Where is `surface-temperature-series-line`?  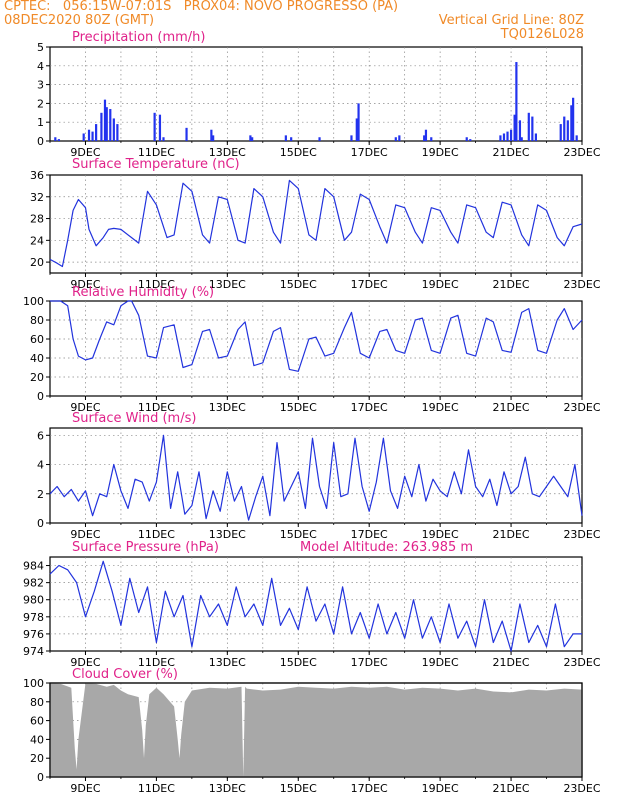 surface-temperature-series-line is located at coordinates (316, 223).